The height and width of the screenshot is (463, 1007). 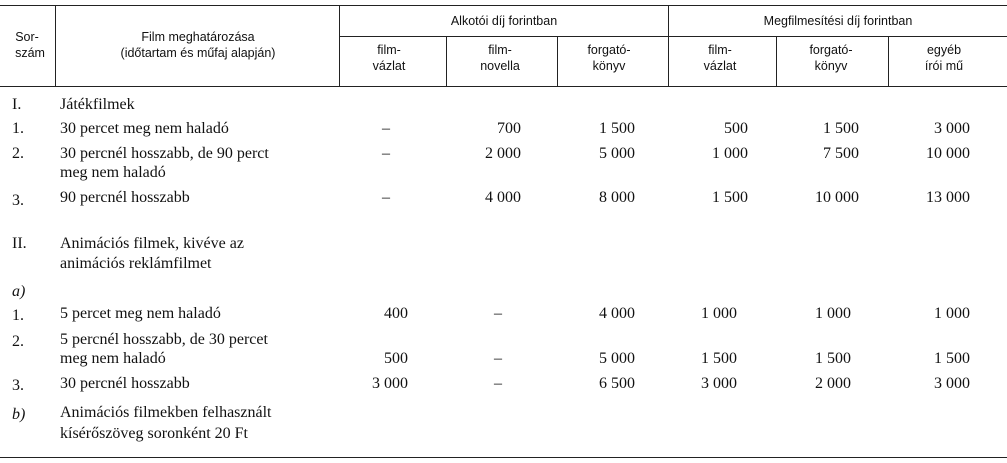 I want to click on header-col-4-line-2: vázlat, so click(x=720, y=66).